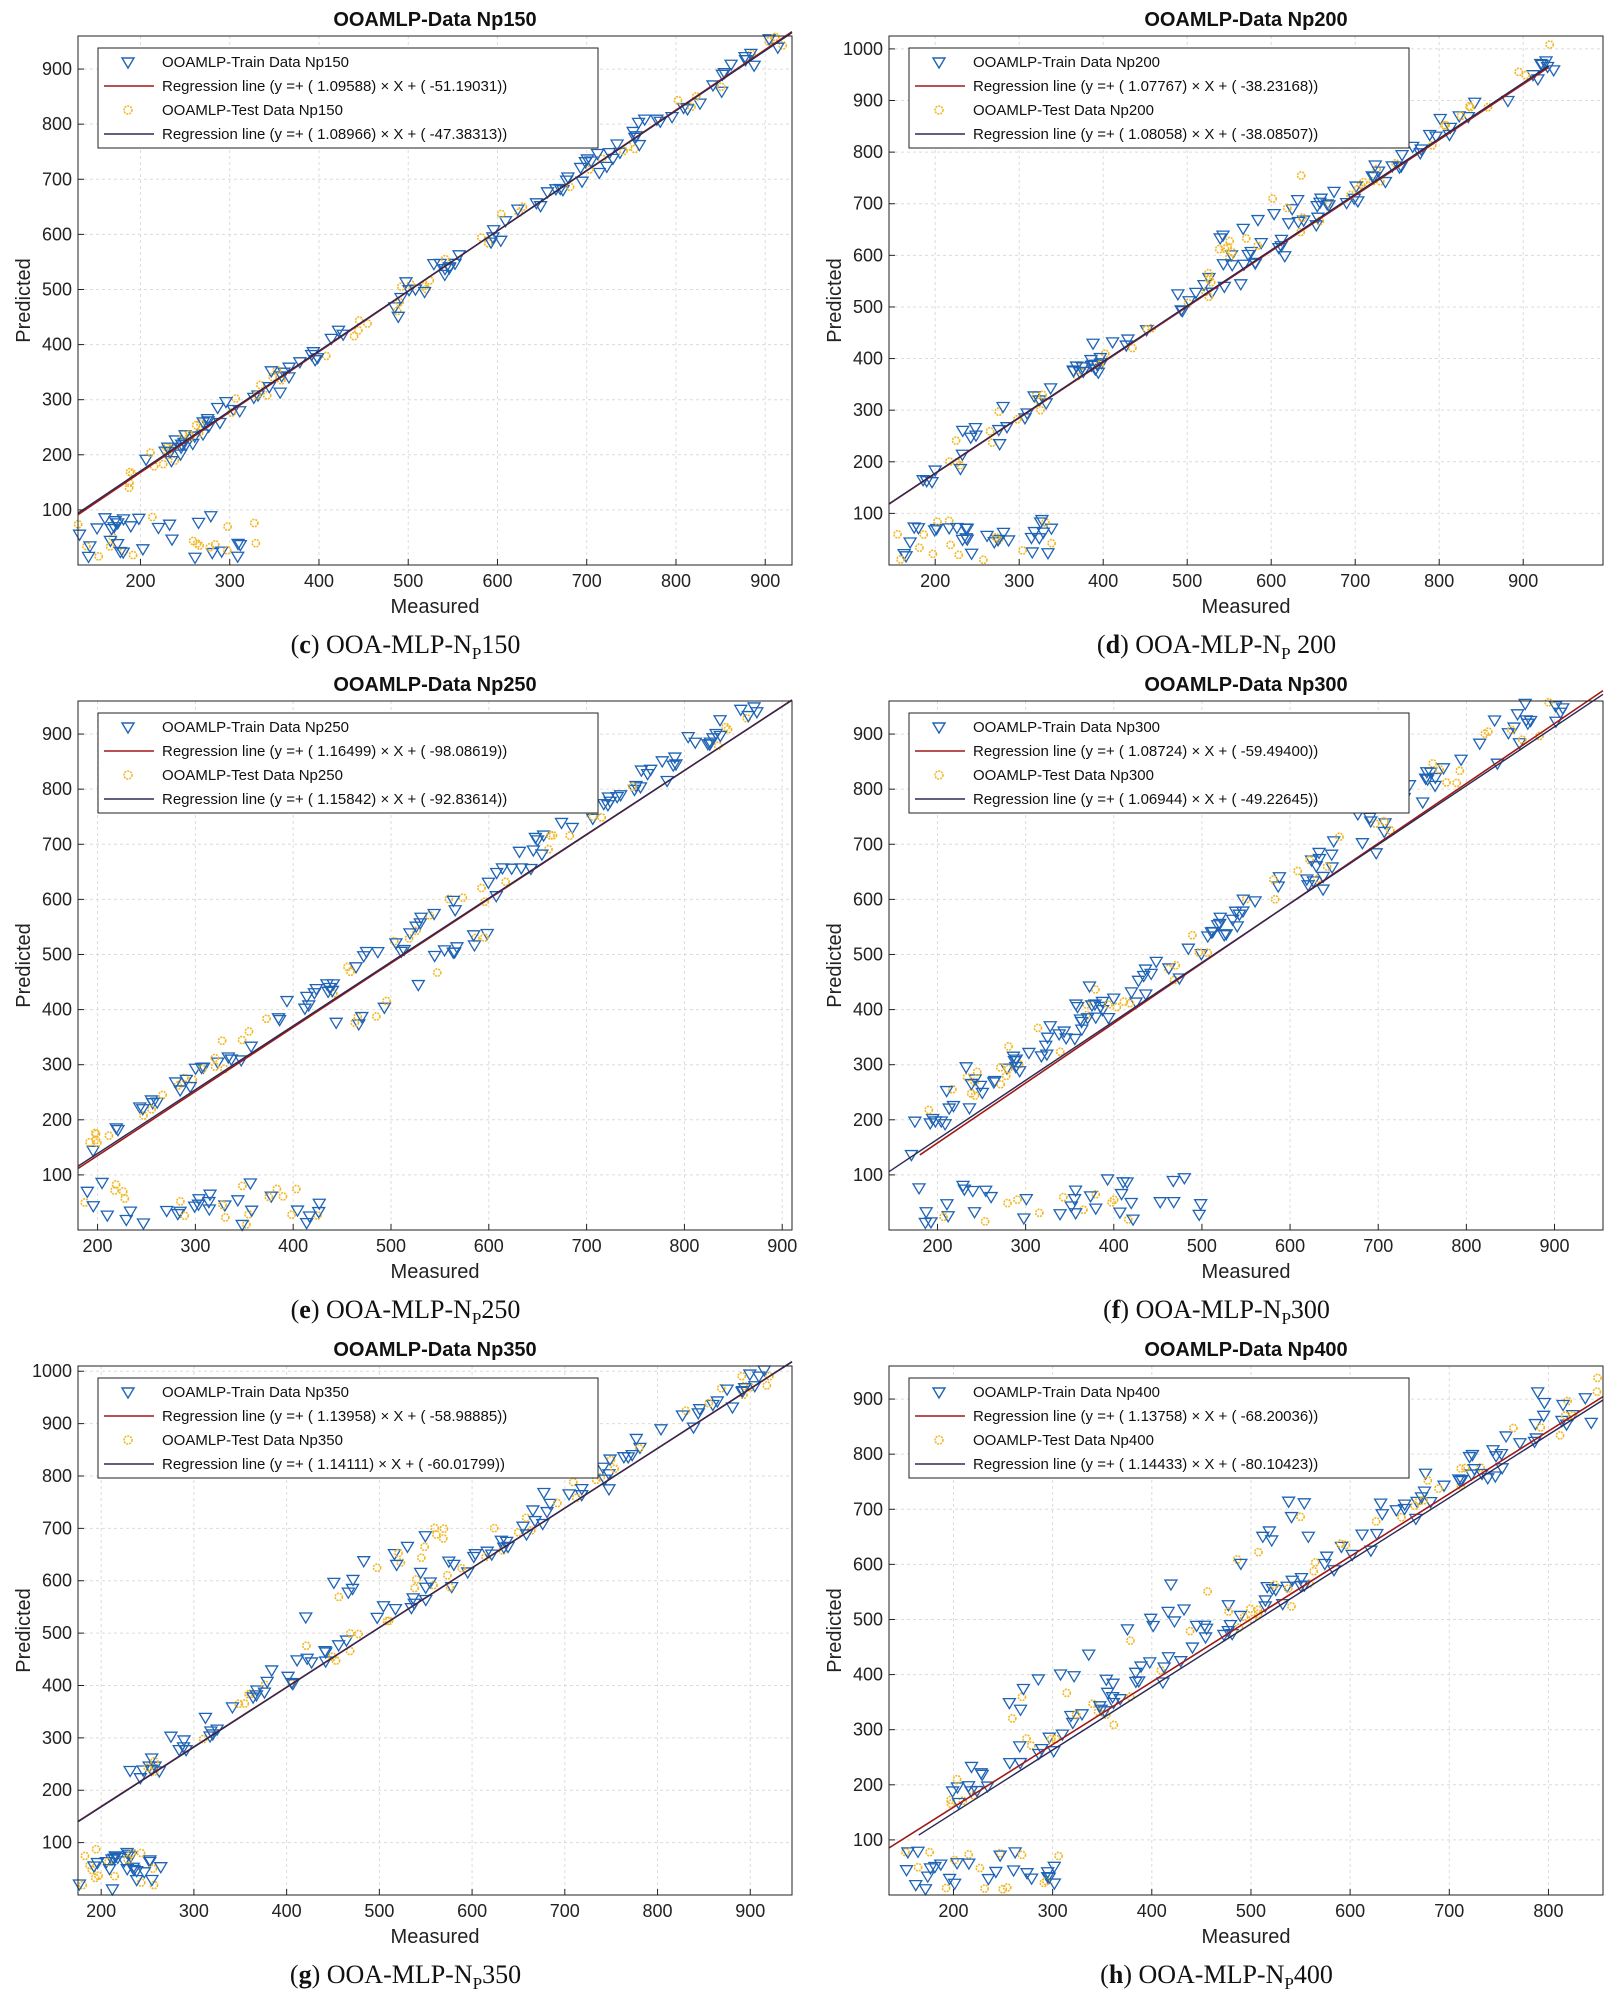 This screenshot has width=1622, height=1995. Describe the element at coordinates (1159, 763) in the screenshot. I see `legend-box` at that location.